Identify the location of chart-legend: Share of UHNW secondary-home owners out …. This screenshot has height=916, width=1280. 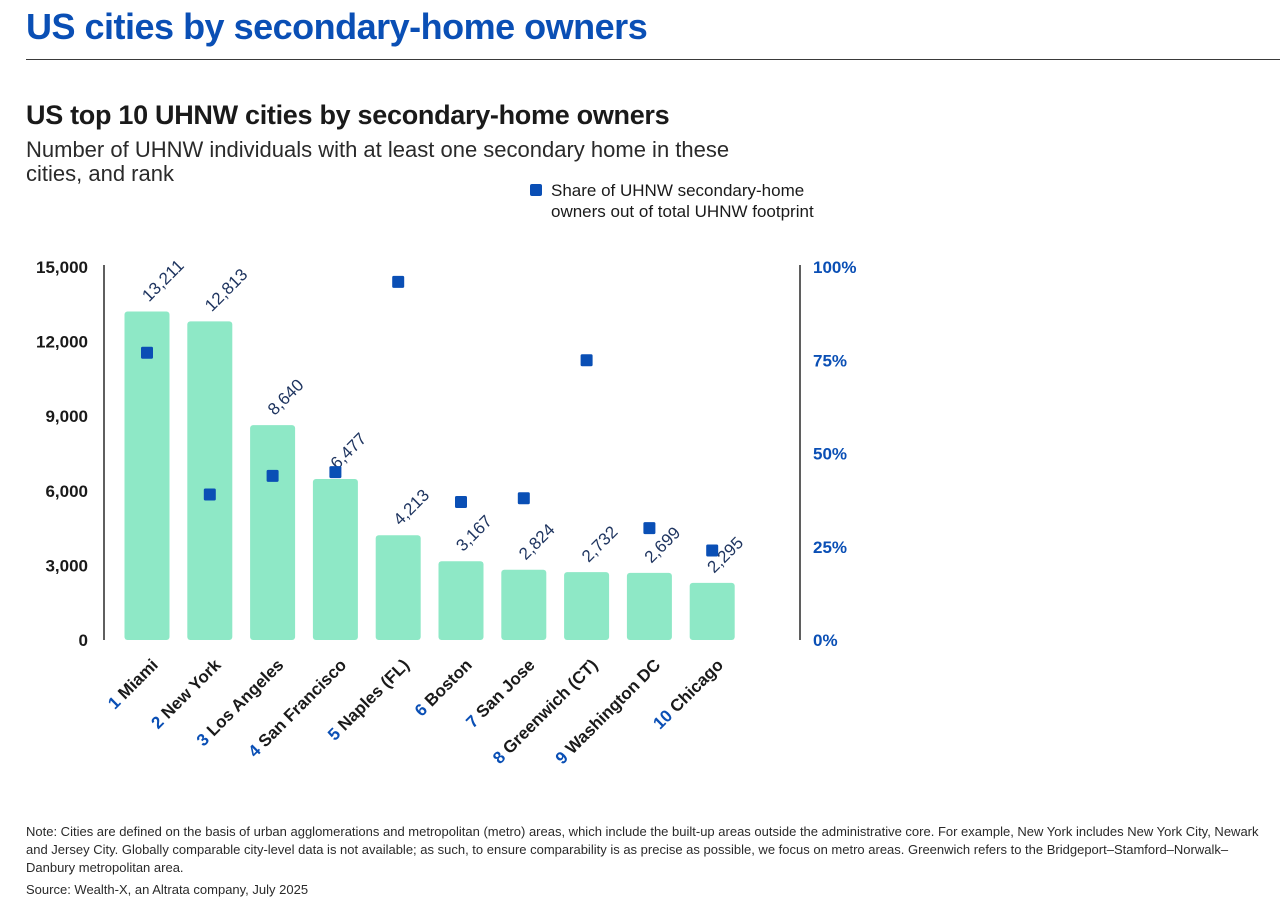
(705, 201).